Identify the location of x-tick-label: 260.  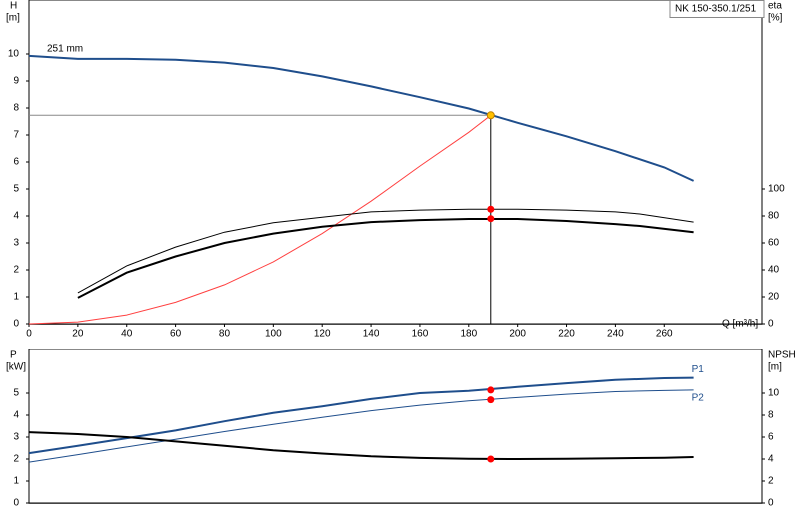
(664, 334).